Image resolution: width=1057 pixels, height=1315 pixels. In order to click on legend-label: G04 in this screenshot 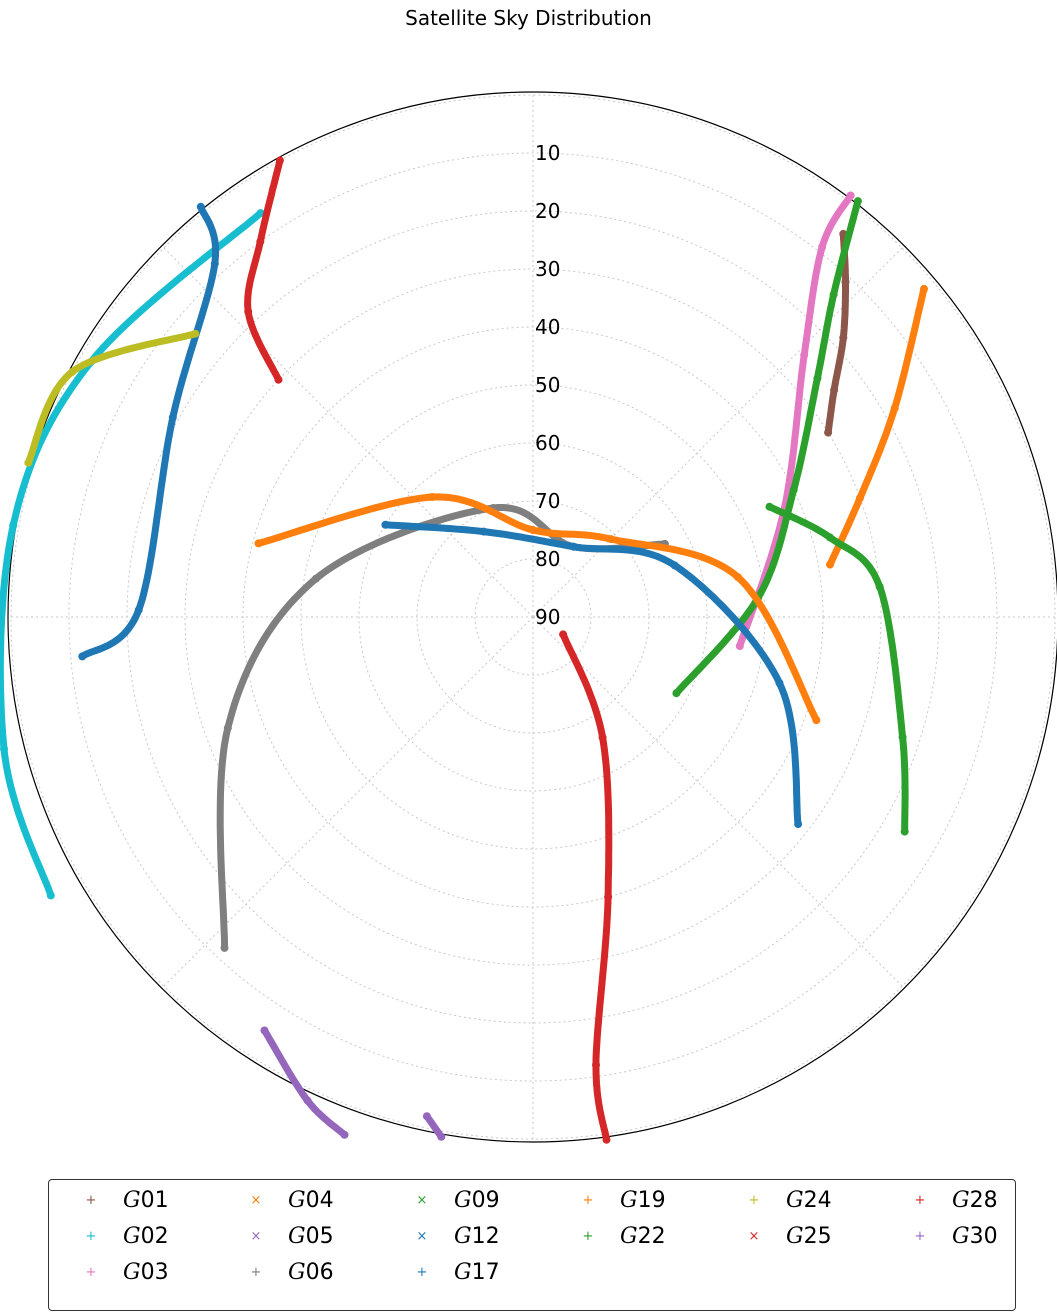, I will do `click(311, 1200)`.